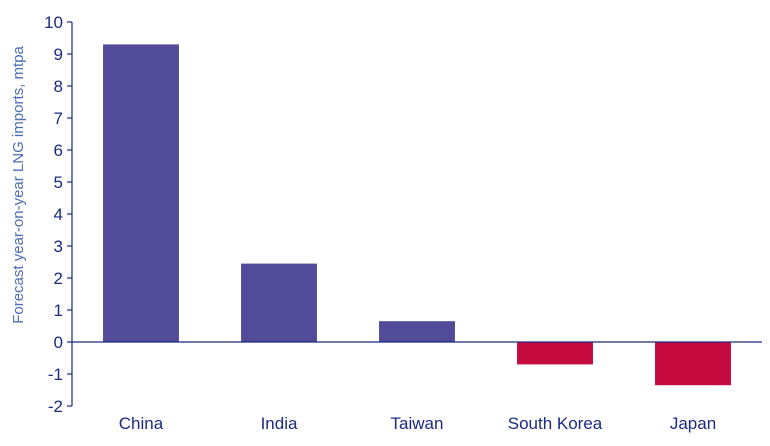 This screenshot has height=446, width=770. Describe the element at coordinates (417, 331) in the screenshot. I see `bar-taiwan` at that location.